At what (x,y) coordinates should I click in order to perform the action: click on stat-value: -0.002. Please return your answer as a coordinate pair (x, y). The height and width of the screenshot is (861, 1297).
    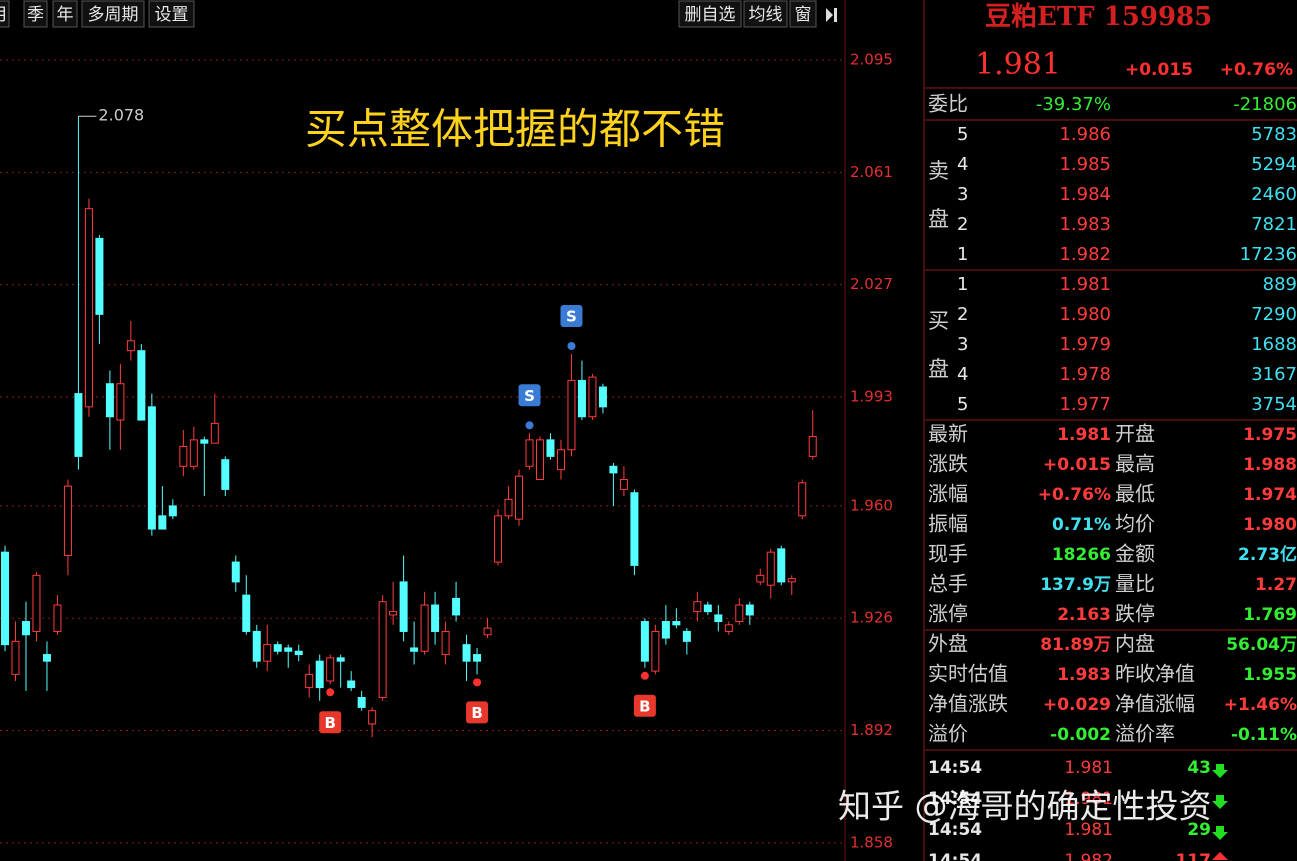
    Looking at the image, I should click on (1080, 735).